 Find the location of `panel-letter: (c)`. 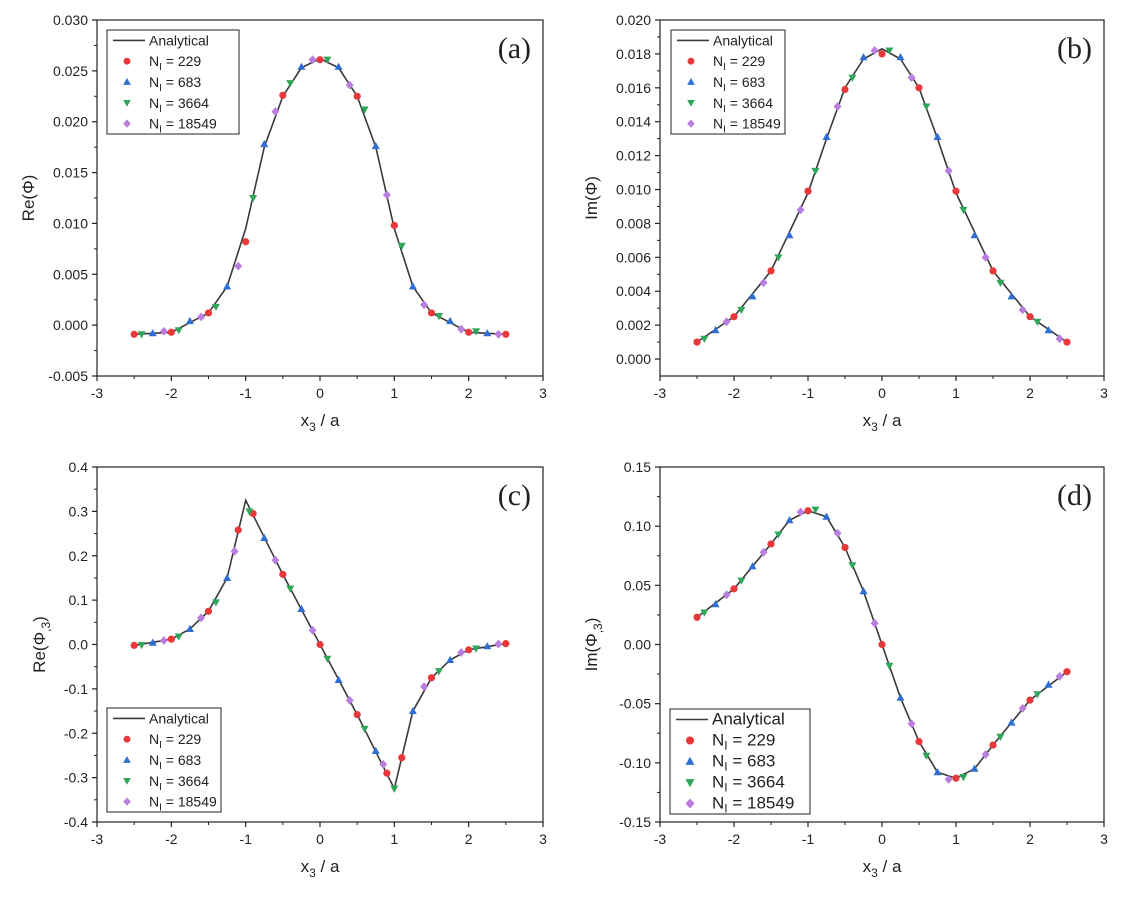

panel-letter: (c) is located at coordinates (514, 495).